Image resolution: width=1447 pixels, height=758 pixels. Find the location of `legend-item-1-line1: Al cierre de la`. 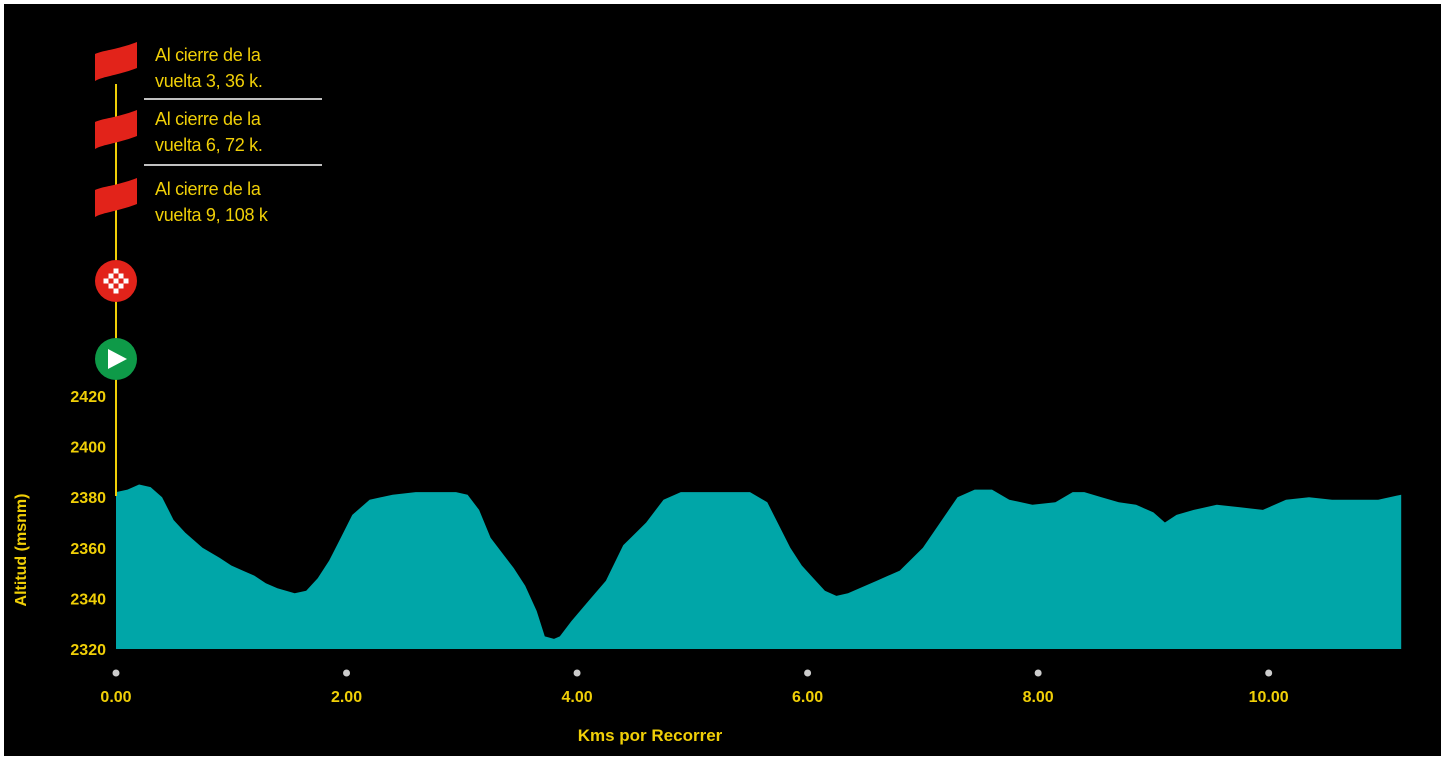

legend-item-1-line1: Al cierre de la is located at coordinates (208, 55).